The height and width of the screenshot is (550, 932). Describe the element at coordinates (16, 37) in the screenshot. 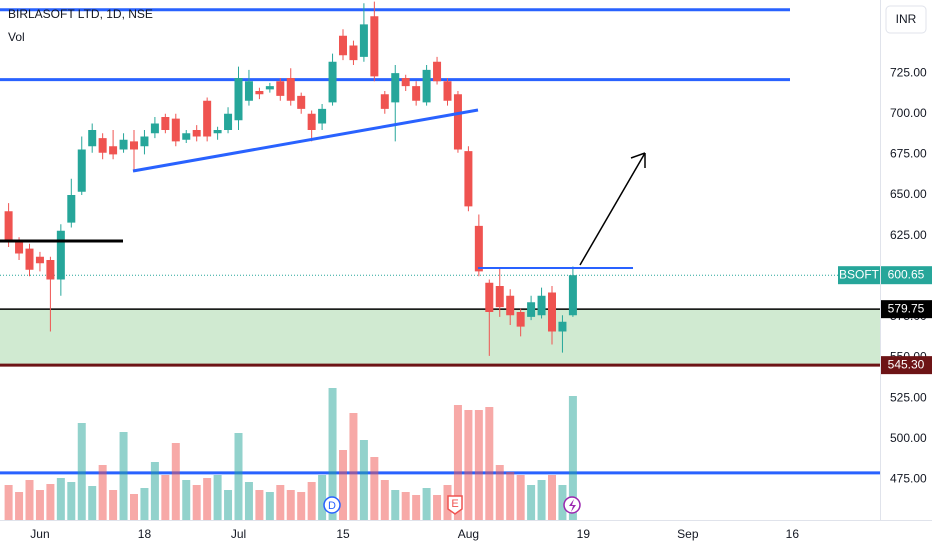

I see `volume-label: Vol` at that location.